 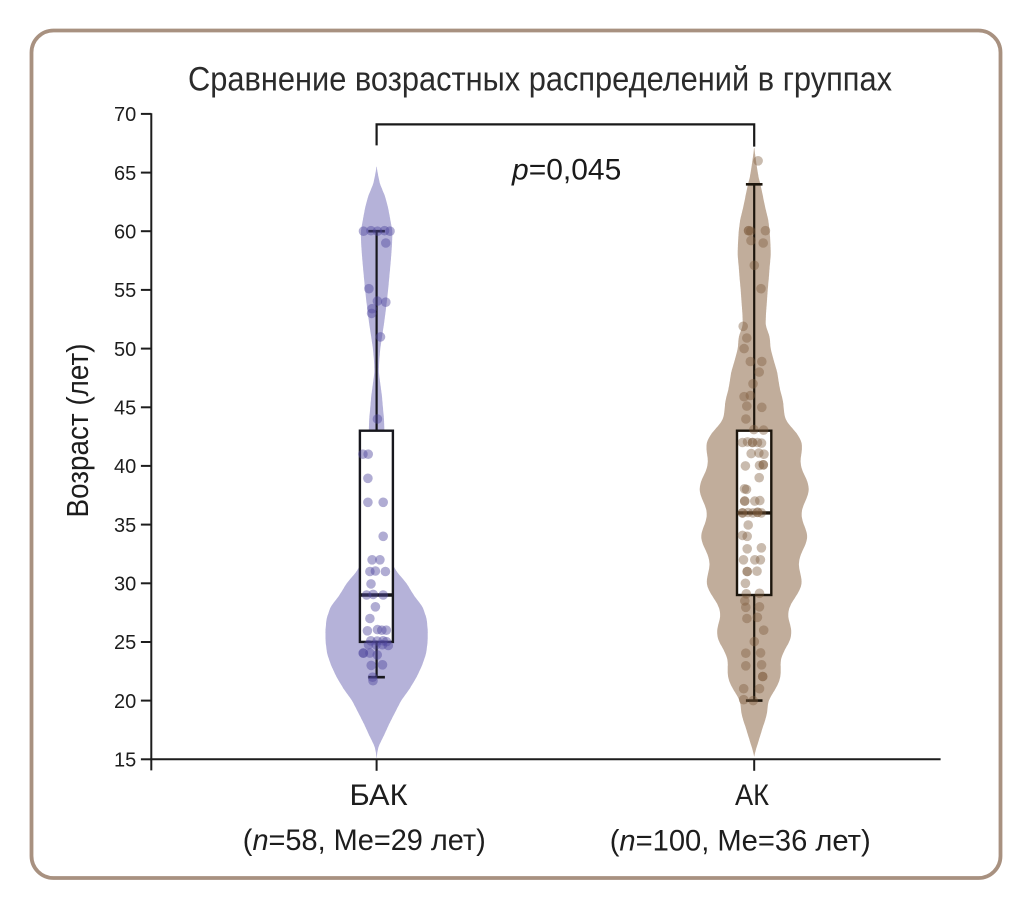 I want to click on svg-text: (n=100, Me=36 лет), so click(x=740, y=840).